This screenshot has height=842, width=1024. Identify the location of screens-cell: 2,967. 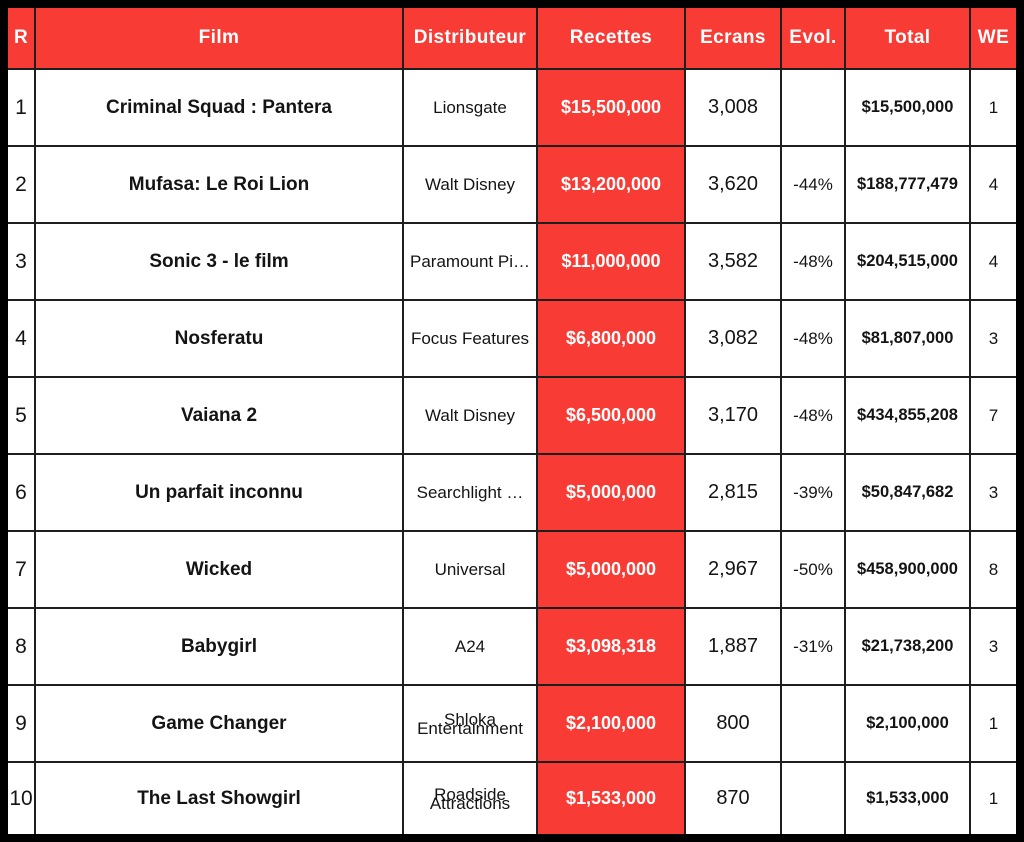
(734, 570).